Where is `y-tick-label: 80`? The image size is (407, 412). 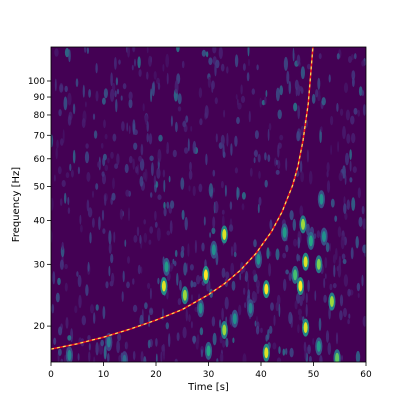 y-tick-label: 80 is located at coordinates (40, 116).